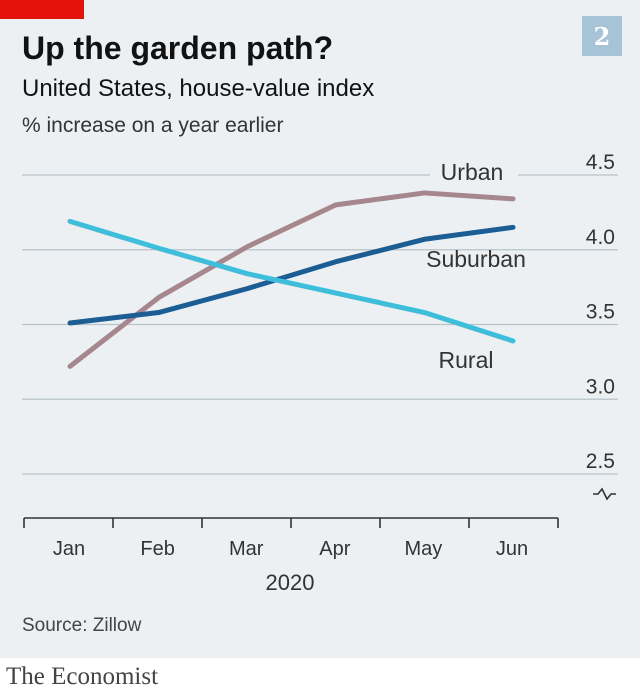  I want to click on x-tick-label: Jun, so click(512, 549).